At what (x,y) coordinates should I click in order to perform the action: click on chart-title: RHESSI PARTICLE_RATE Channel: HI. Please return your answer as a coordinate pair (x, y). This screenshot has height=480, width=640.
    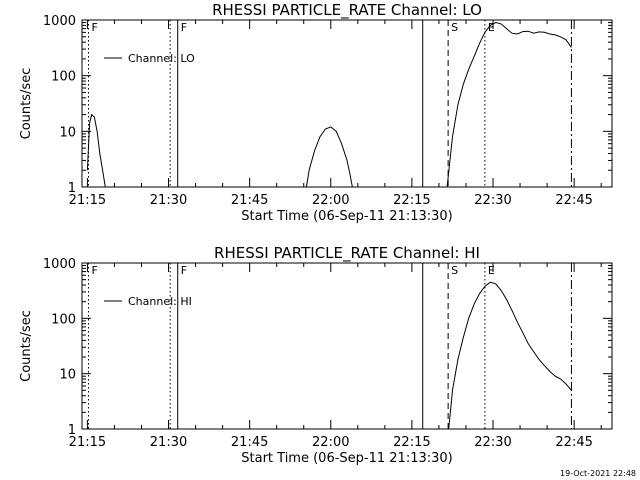
    Looking at the image, I should click on (347, 253).